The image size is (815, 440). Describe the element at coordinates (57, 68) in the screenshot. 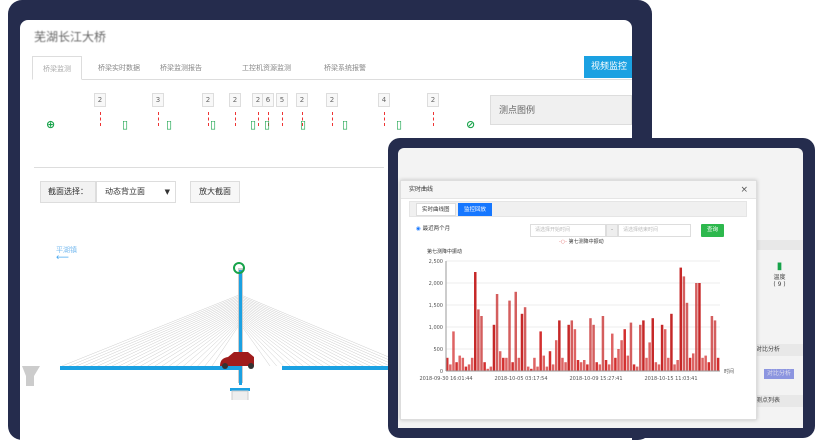

I see `tab-bridge-monitoring: 桥梁监测` at that location.